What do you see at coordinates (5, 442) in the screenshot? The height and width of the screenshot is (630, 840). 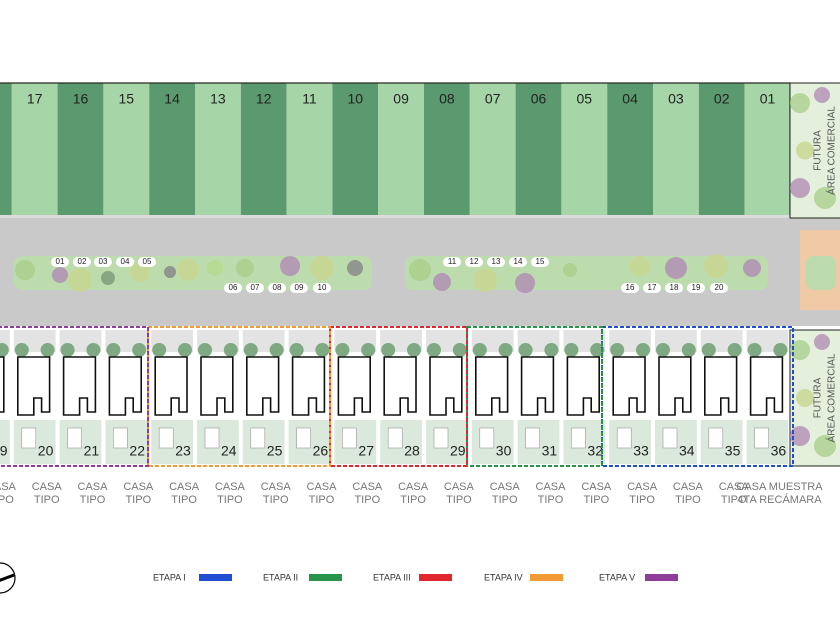 I see `garden` at bounding box center [5, 442].